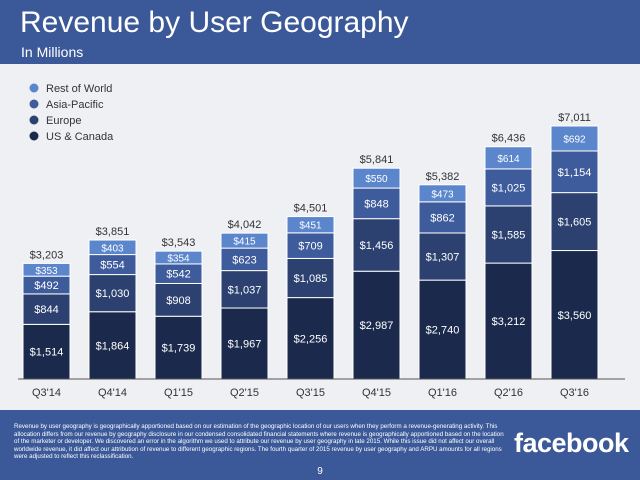  Describe the element at coordinates (311, 209) in the screenshot. I see `bar-total-label: $4,501` at that location.